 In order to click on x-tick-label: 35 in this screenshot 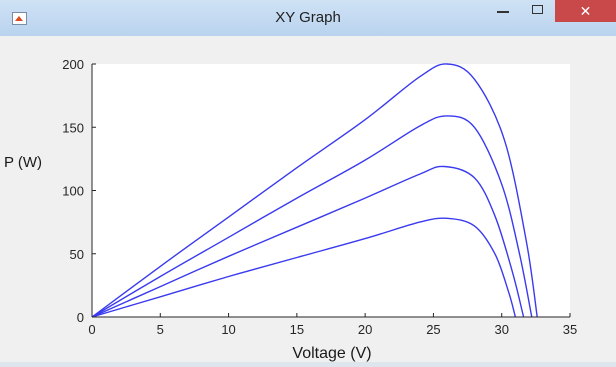, I will do `click(570, 329)`.